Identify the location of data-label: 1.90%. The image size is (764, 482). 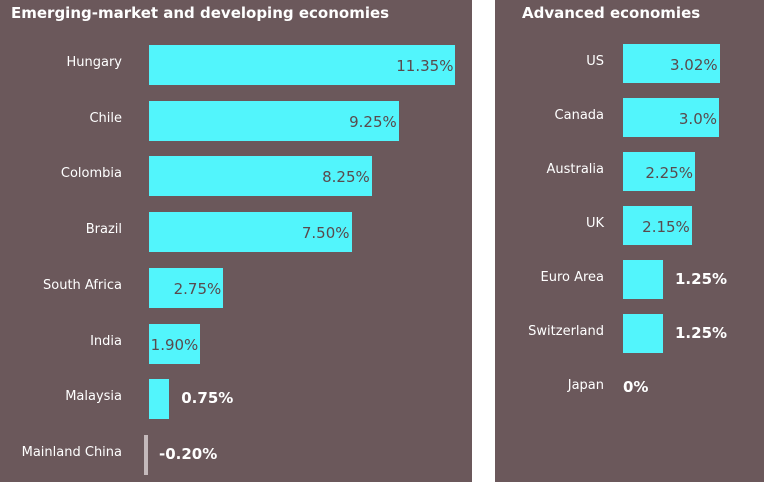
(174, 344).